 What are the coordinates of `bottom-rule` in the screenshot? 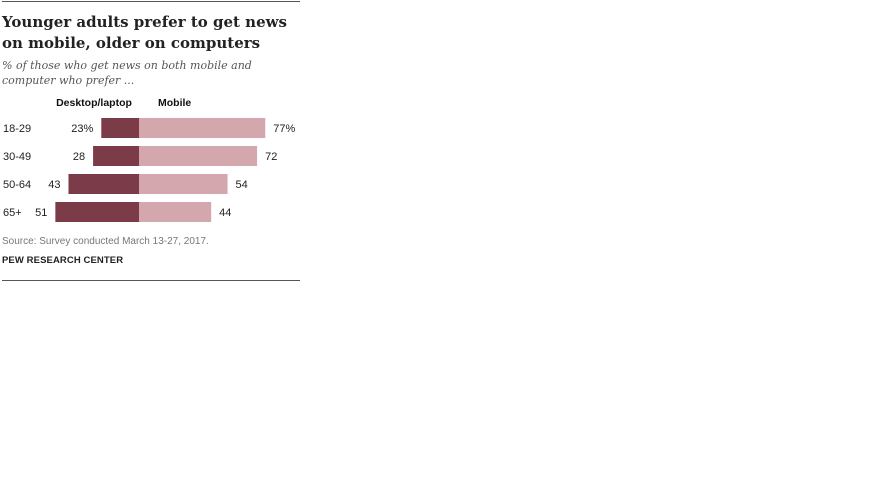 It's located at (151, 280).